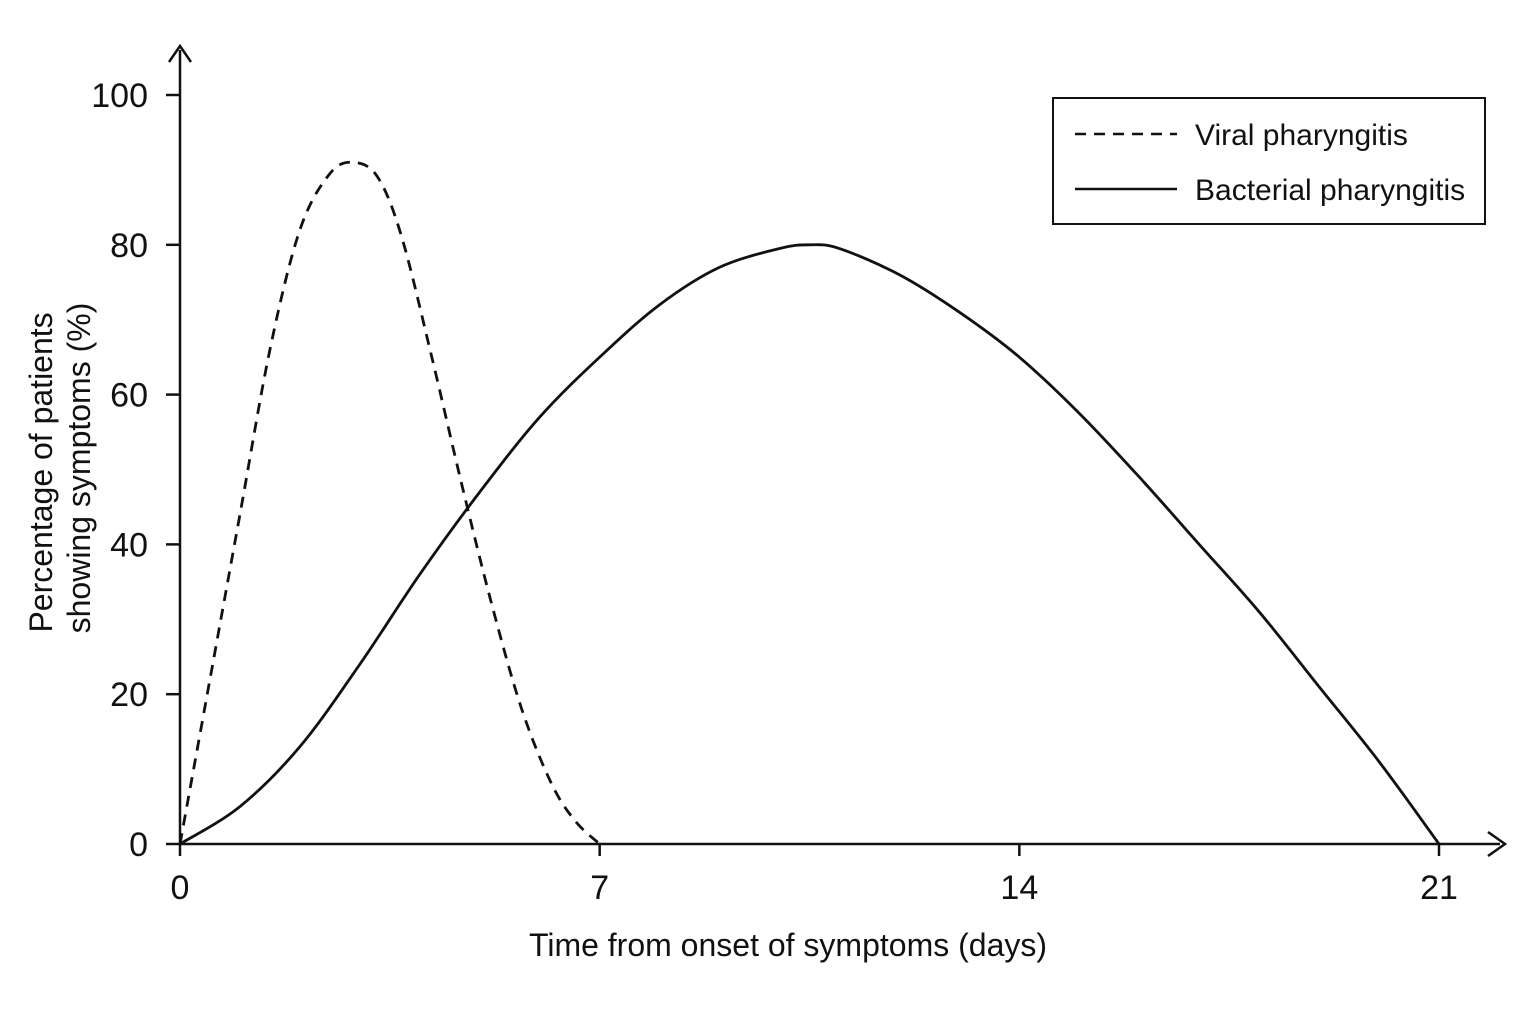 The height and width of the screenshot is (1024, 1536). I want to click on x-axis-title: Time from onset of symptoms (days), so click(788, 945).